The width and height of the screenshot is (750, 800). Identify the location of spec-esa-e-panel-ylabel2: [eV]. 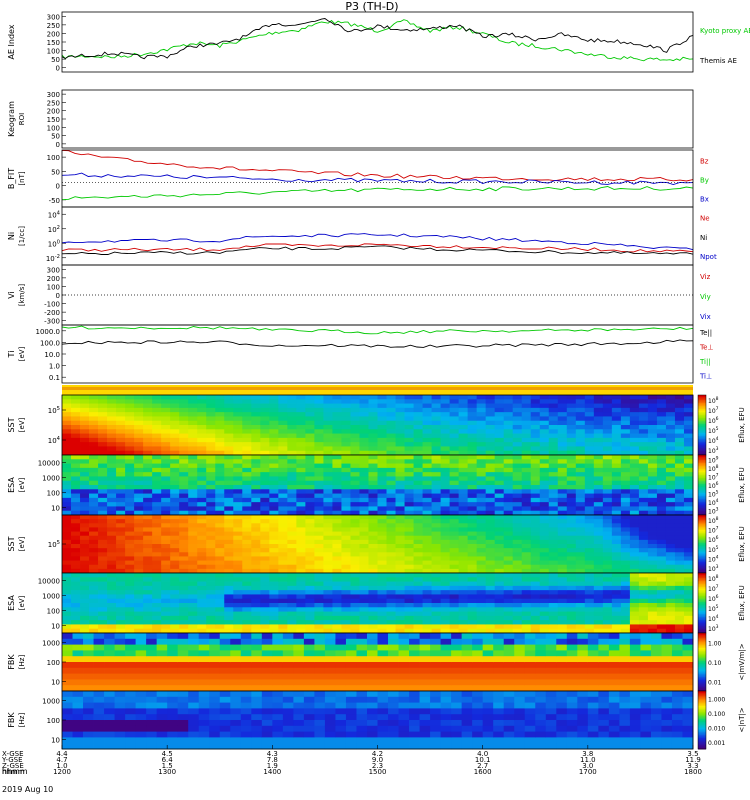
(22, 484).